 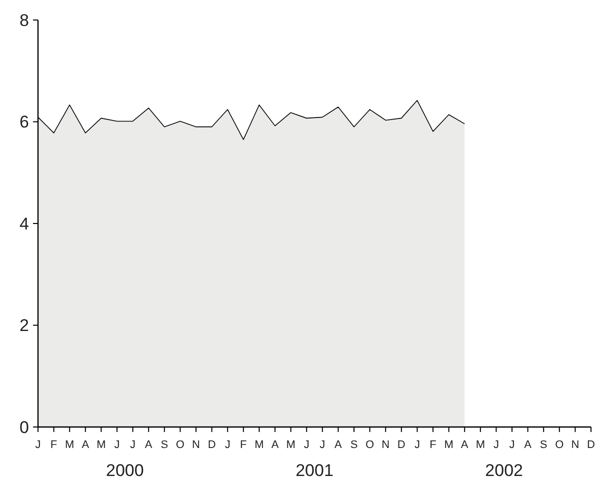 What do you see at coordinates (315, 470) in the screenshot?
I see `text: 2001` at bounding box center [315, 470].